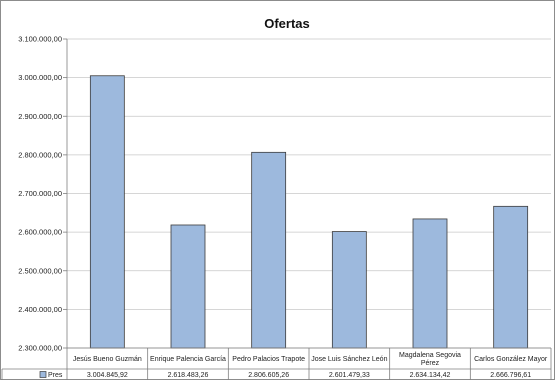 The image size is (556, 381). Describe the element at coordinates (511, 359) in the screenshot. I see `category-label: Carlos González Mayor` at that location.